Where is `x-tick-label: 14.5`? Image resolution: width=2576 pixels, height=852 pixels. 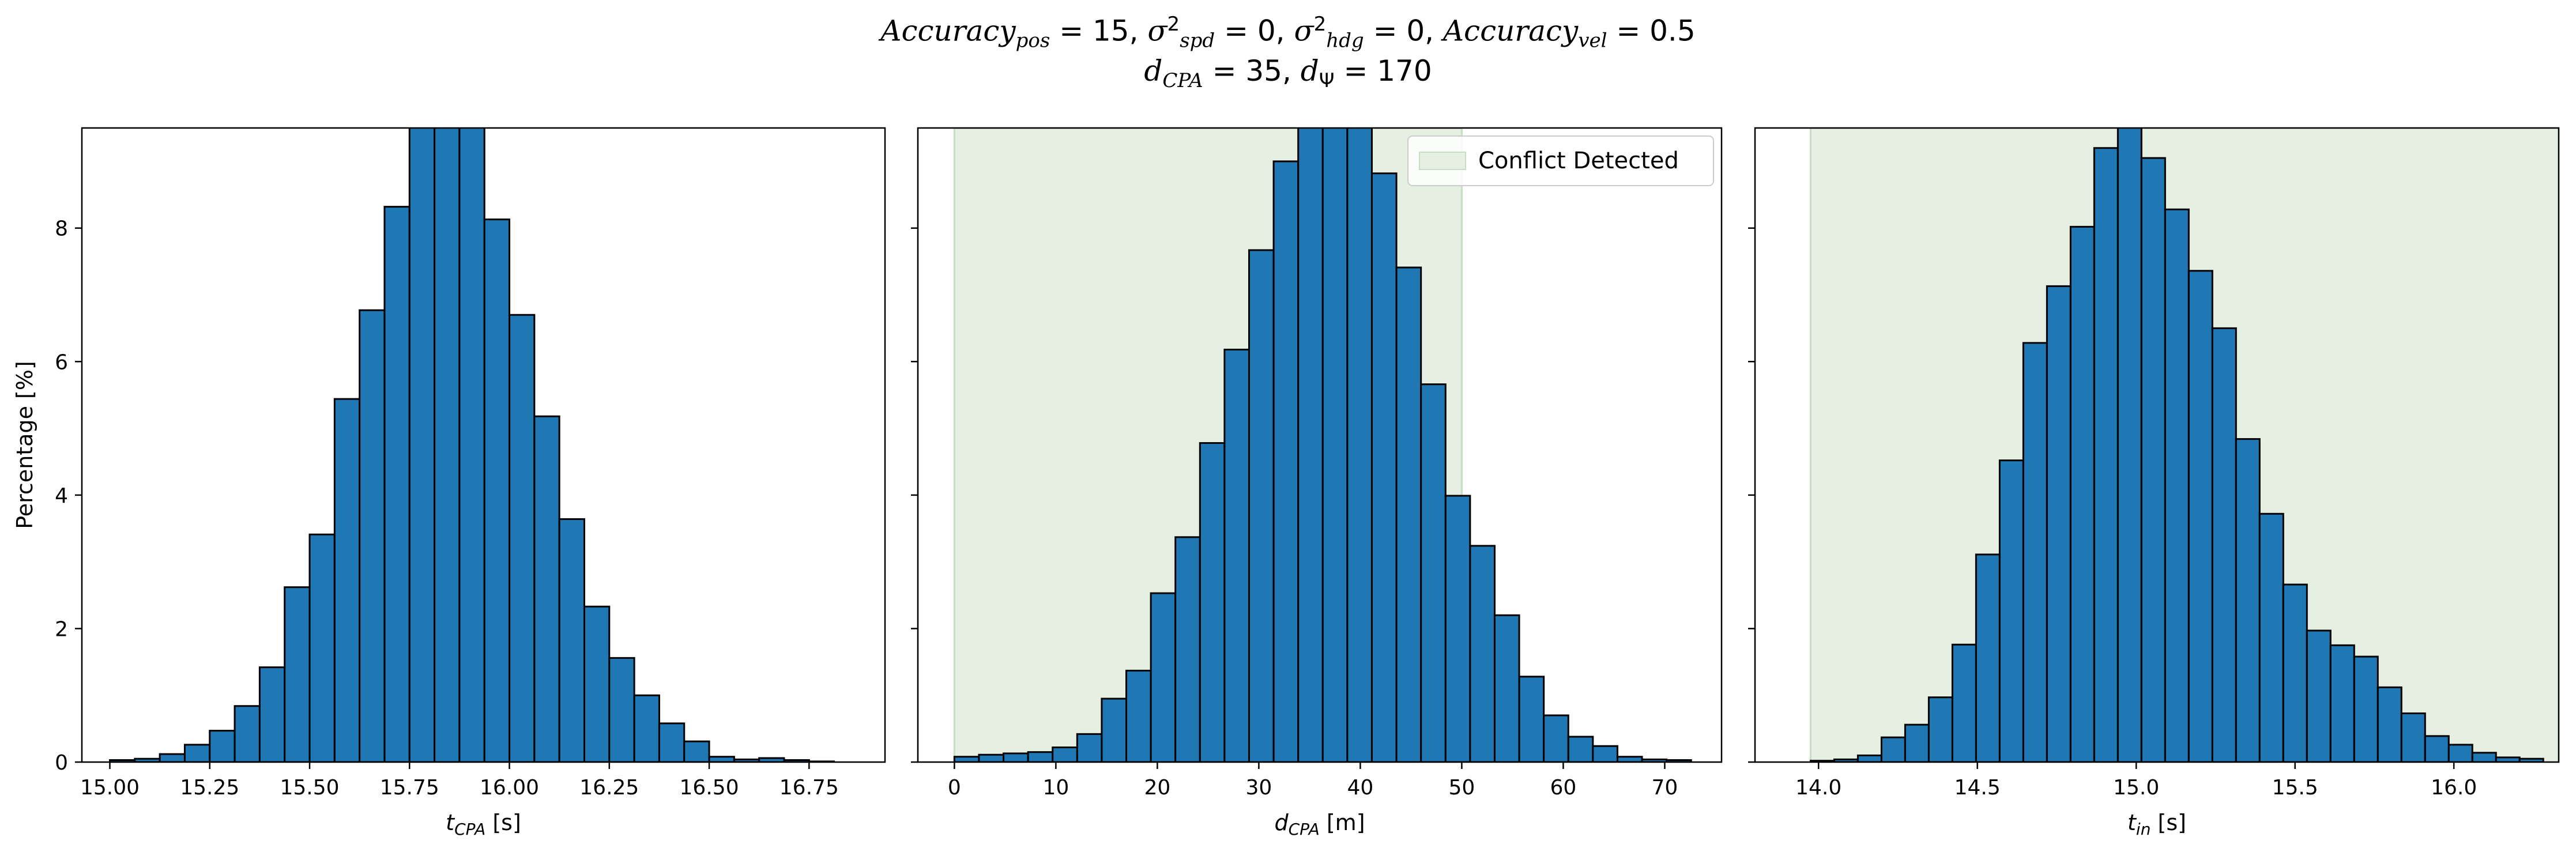
x-tick-label: 14.5 is located at coordinates (1977, 788).